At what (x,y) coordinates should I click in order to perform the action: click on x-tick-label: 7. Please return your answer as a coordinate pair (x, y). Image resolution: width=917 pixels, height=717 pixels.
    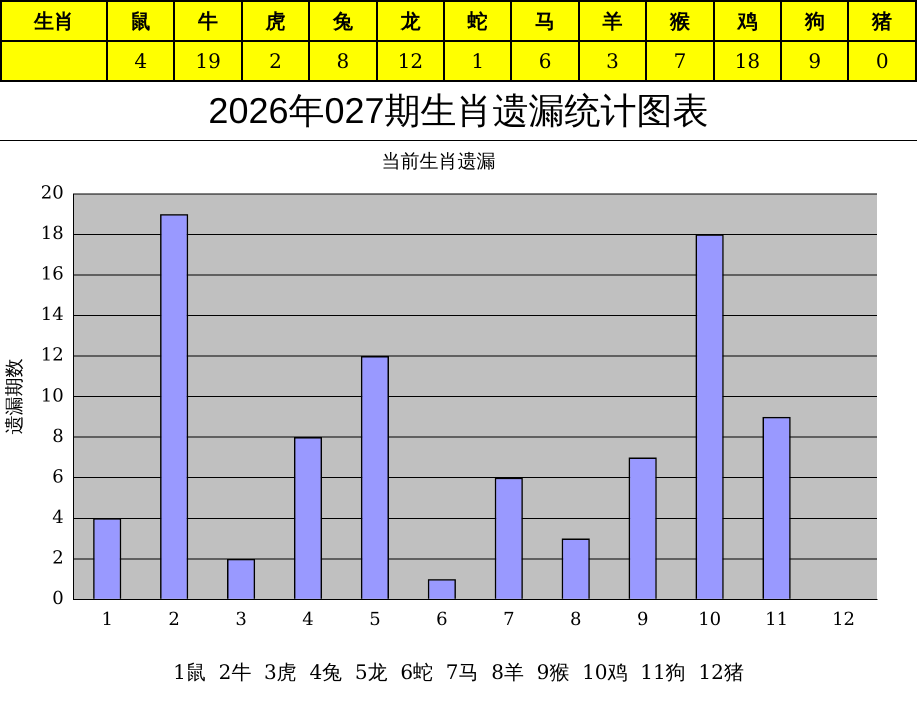
    Looking at the image, I should click on (509, 619).